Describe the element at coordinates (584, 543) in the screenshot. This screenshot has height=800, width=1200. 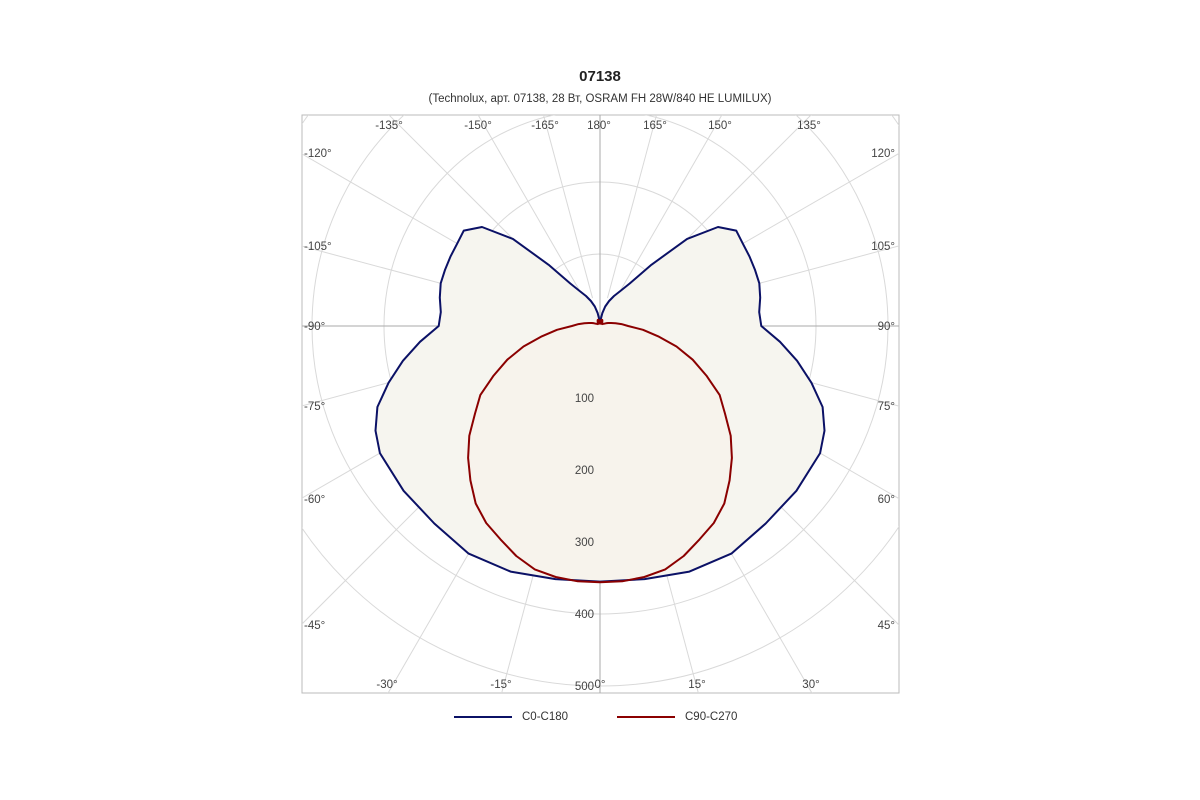
I see `radial-tick-label: 300` at that location.